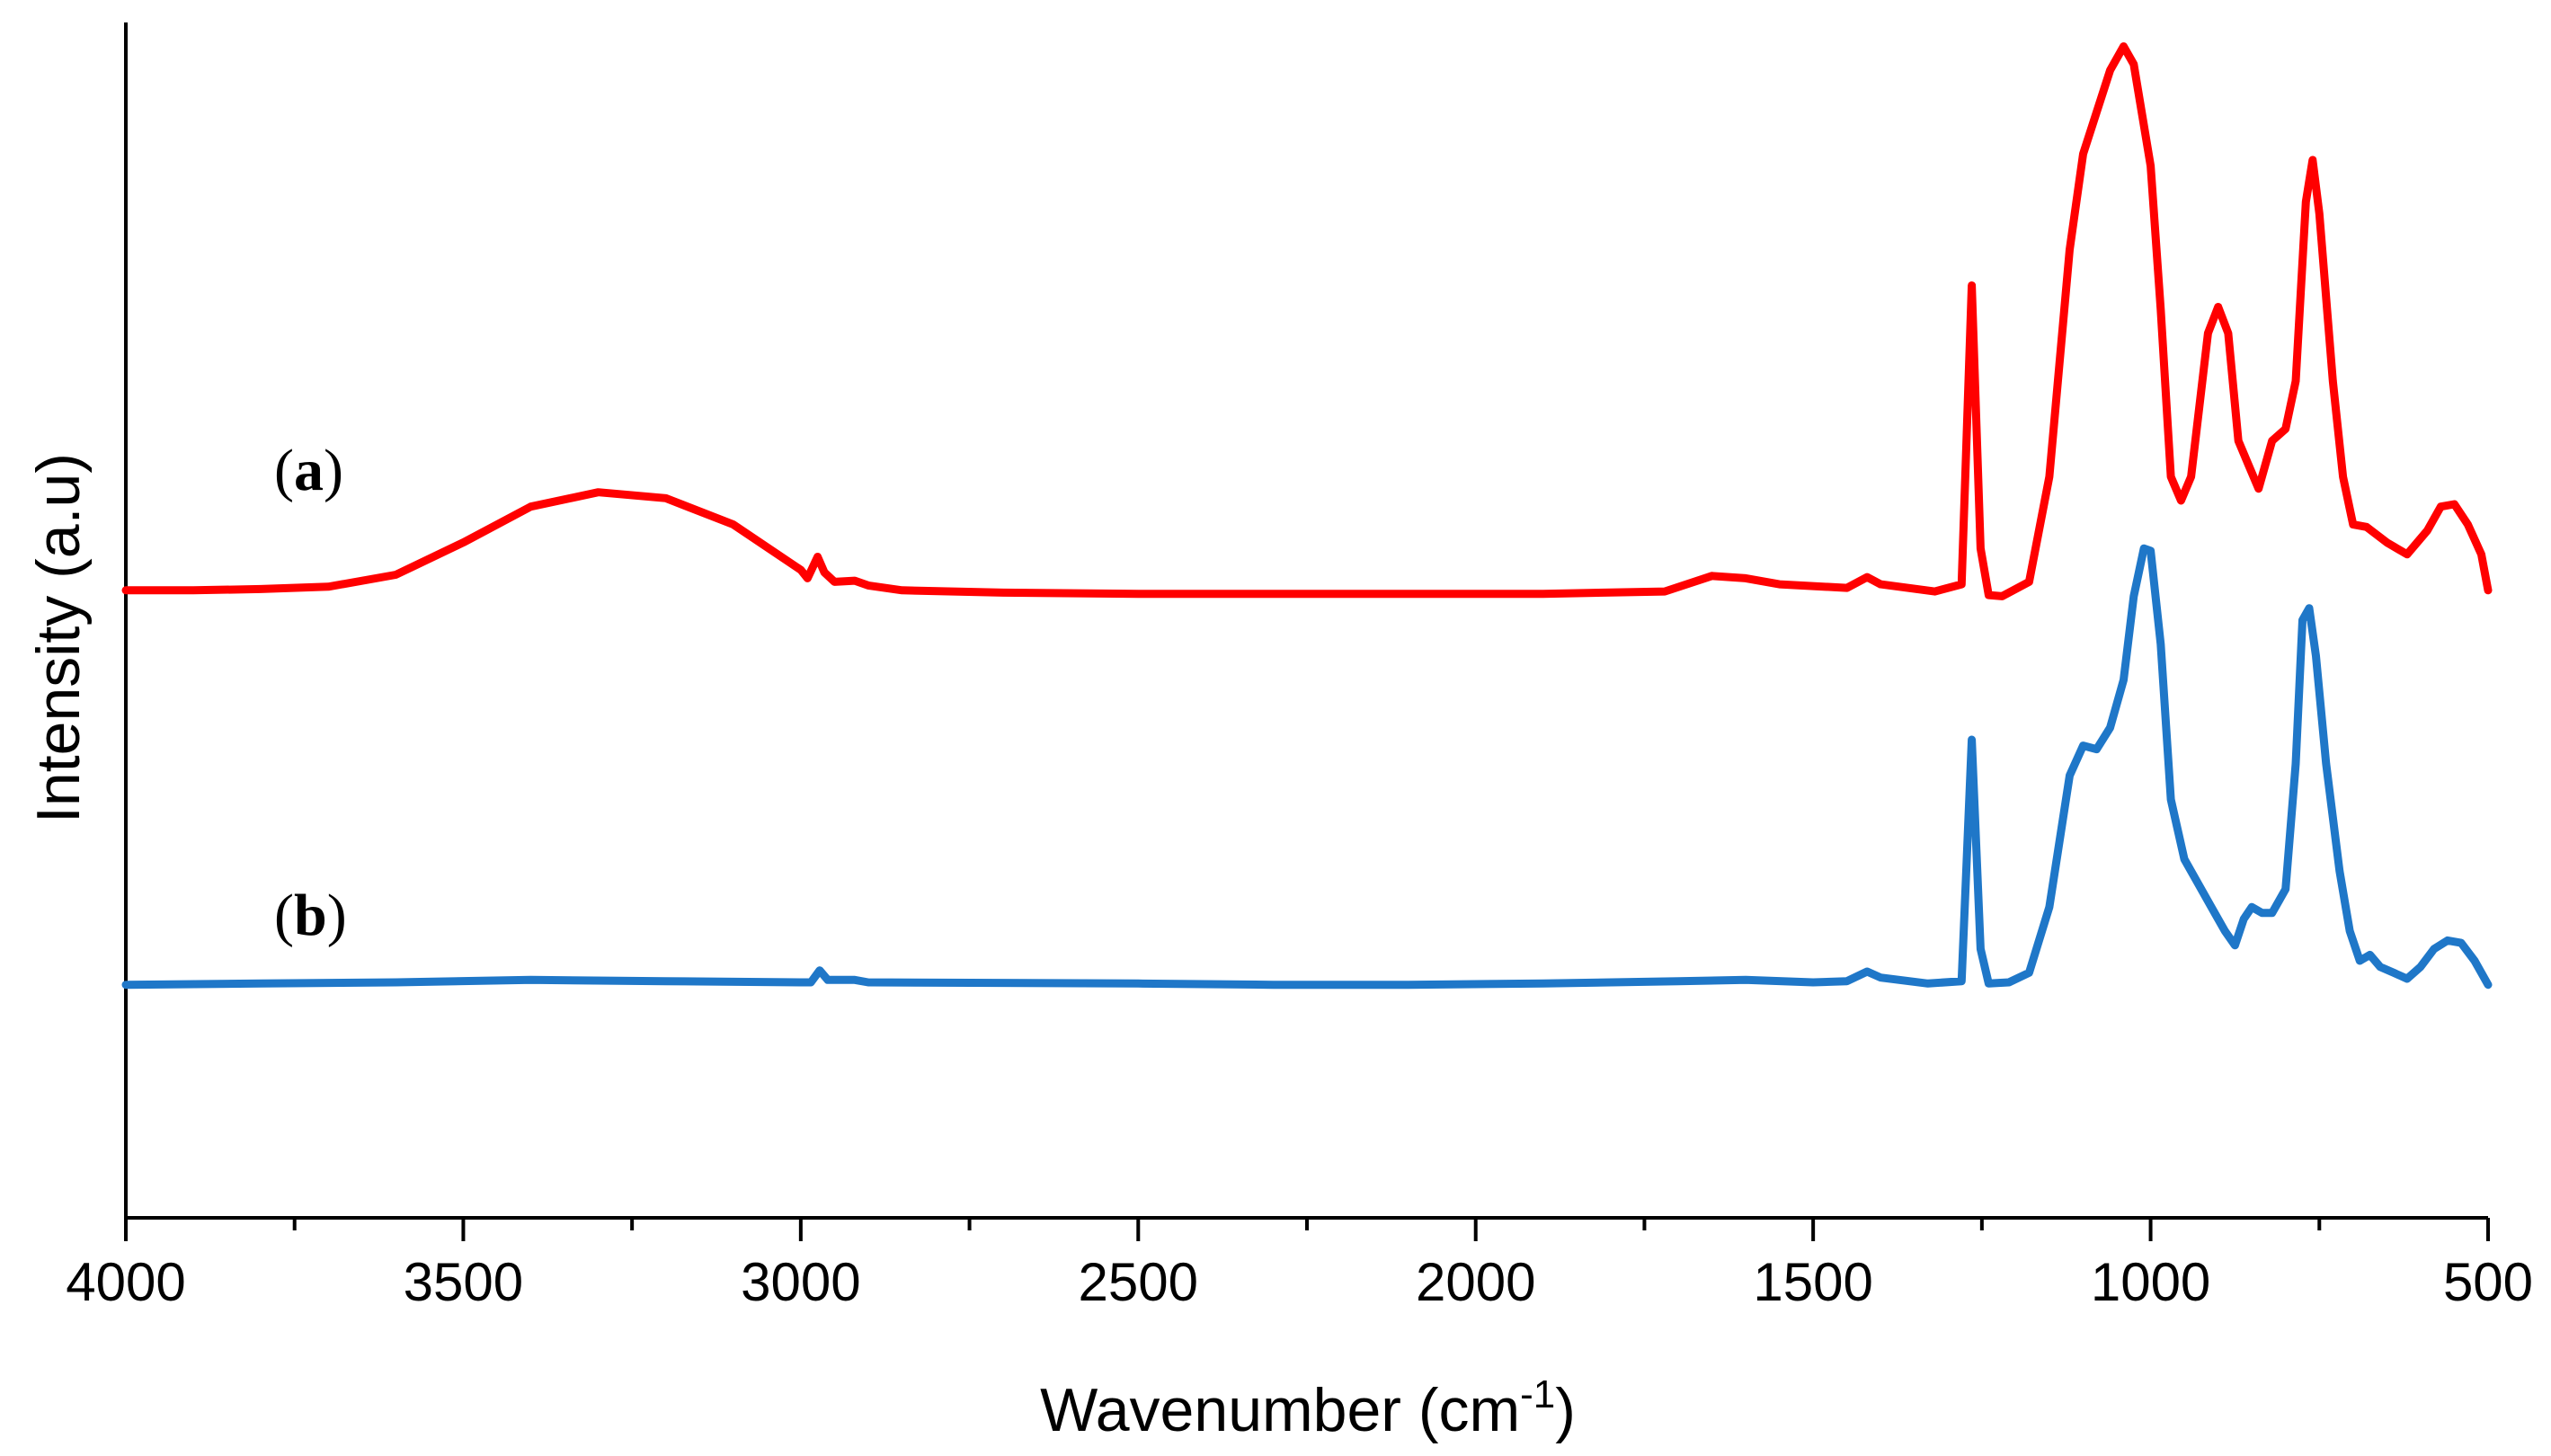 The height and width of the screenshot is (1456, 2551). What do you see at coordinates (800, 1282) in the screenshot?
I see `x-tick-label: 3000` at bounding box center [800, 1282].